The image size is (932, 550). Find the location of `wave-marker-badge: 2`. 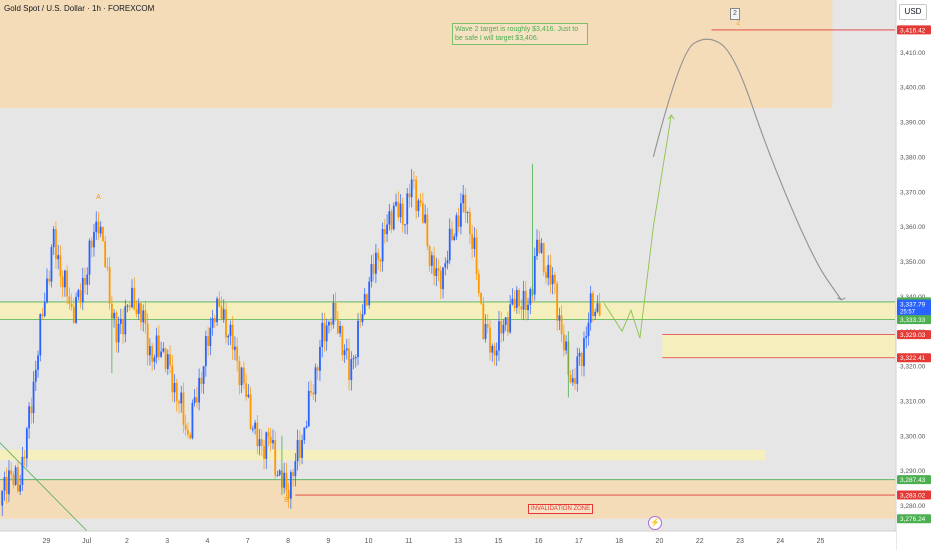

wave-marker-badge: 2 is located at coordinates (735, 14).